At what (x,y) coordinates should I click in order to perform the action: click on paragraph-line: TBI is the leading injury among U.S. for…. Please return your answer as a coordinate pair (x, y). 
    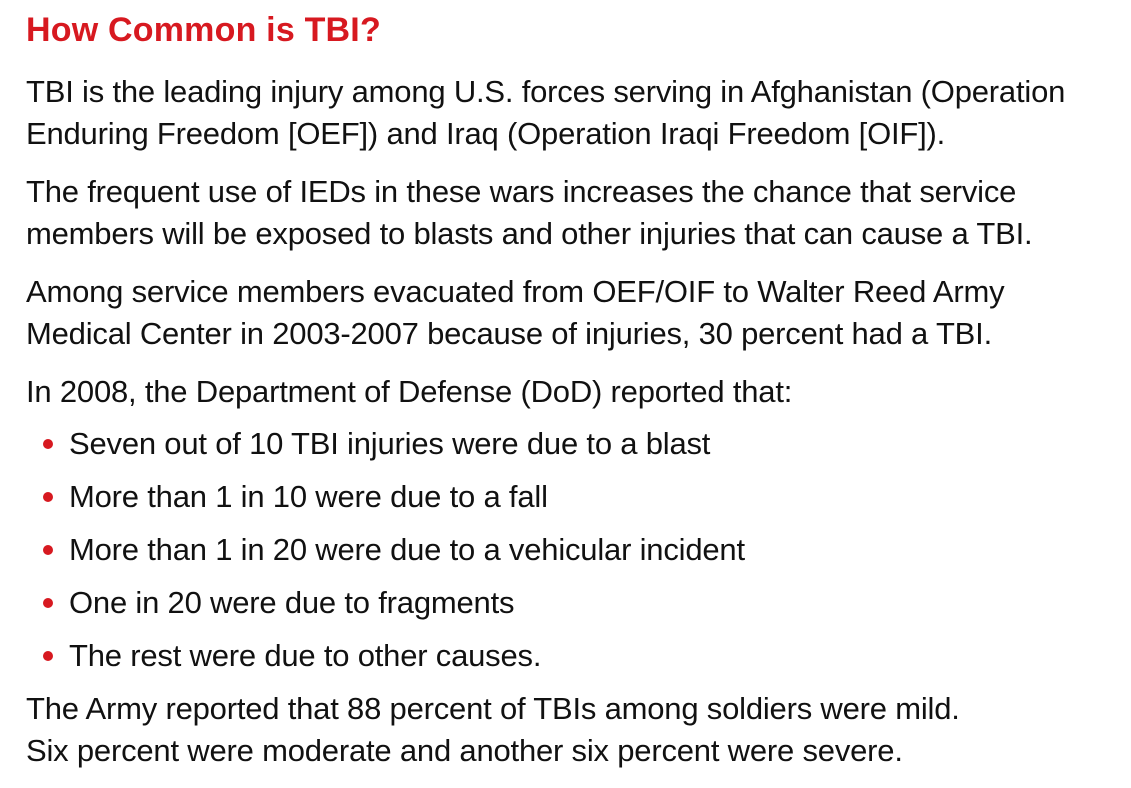
    Looking at the image, I should click on (546, 91).